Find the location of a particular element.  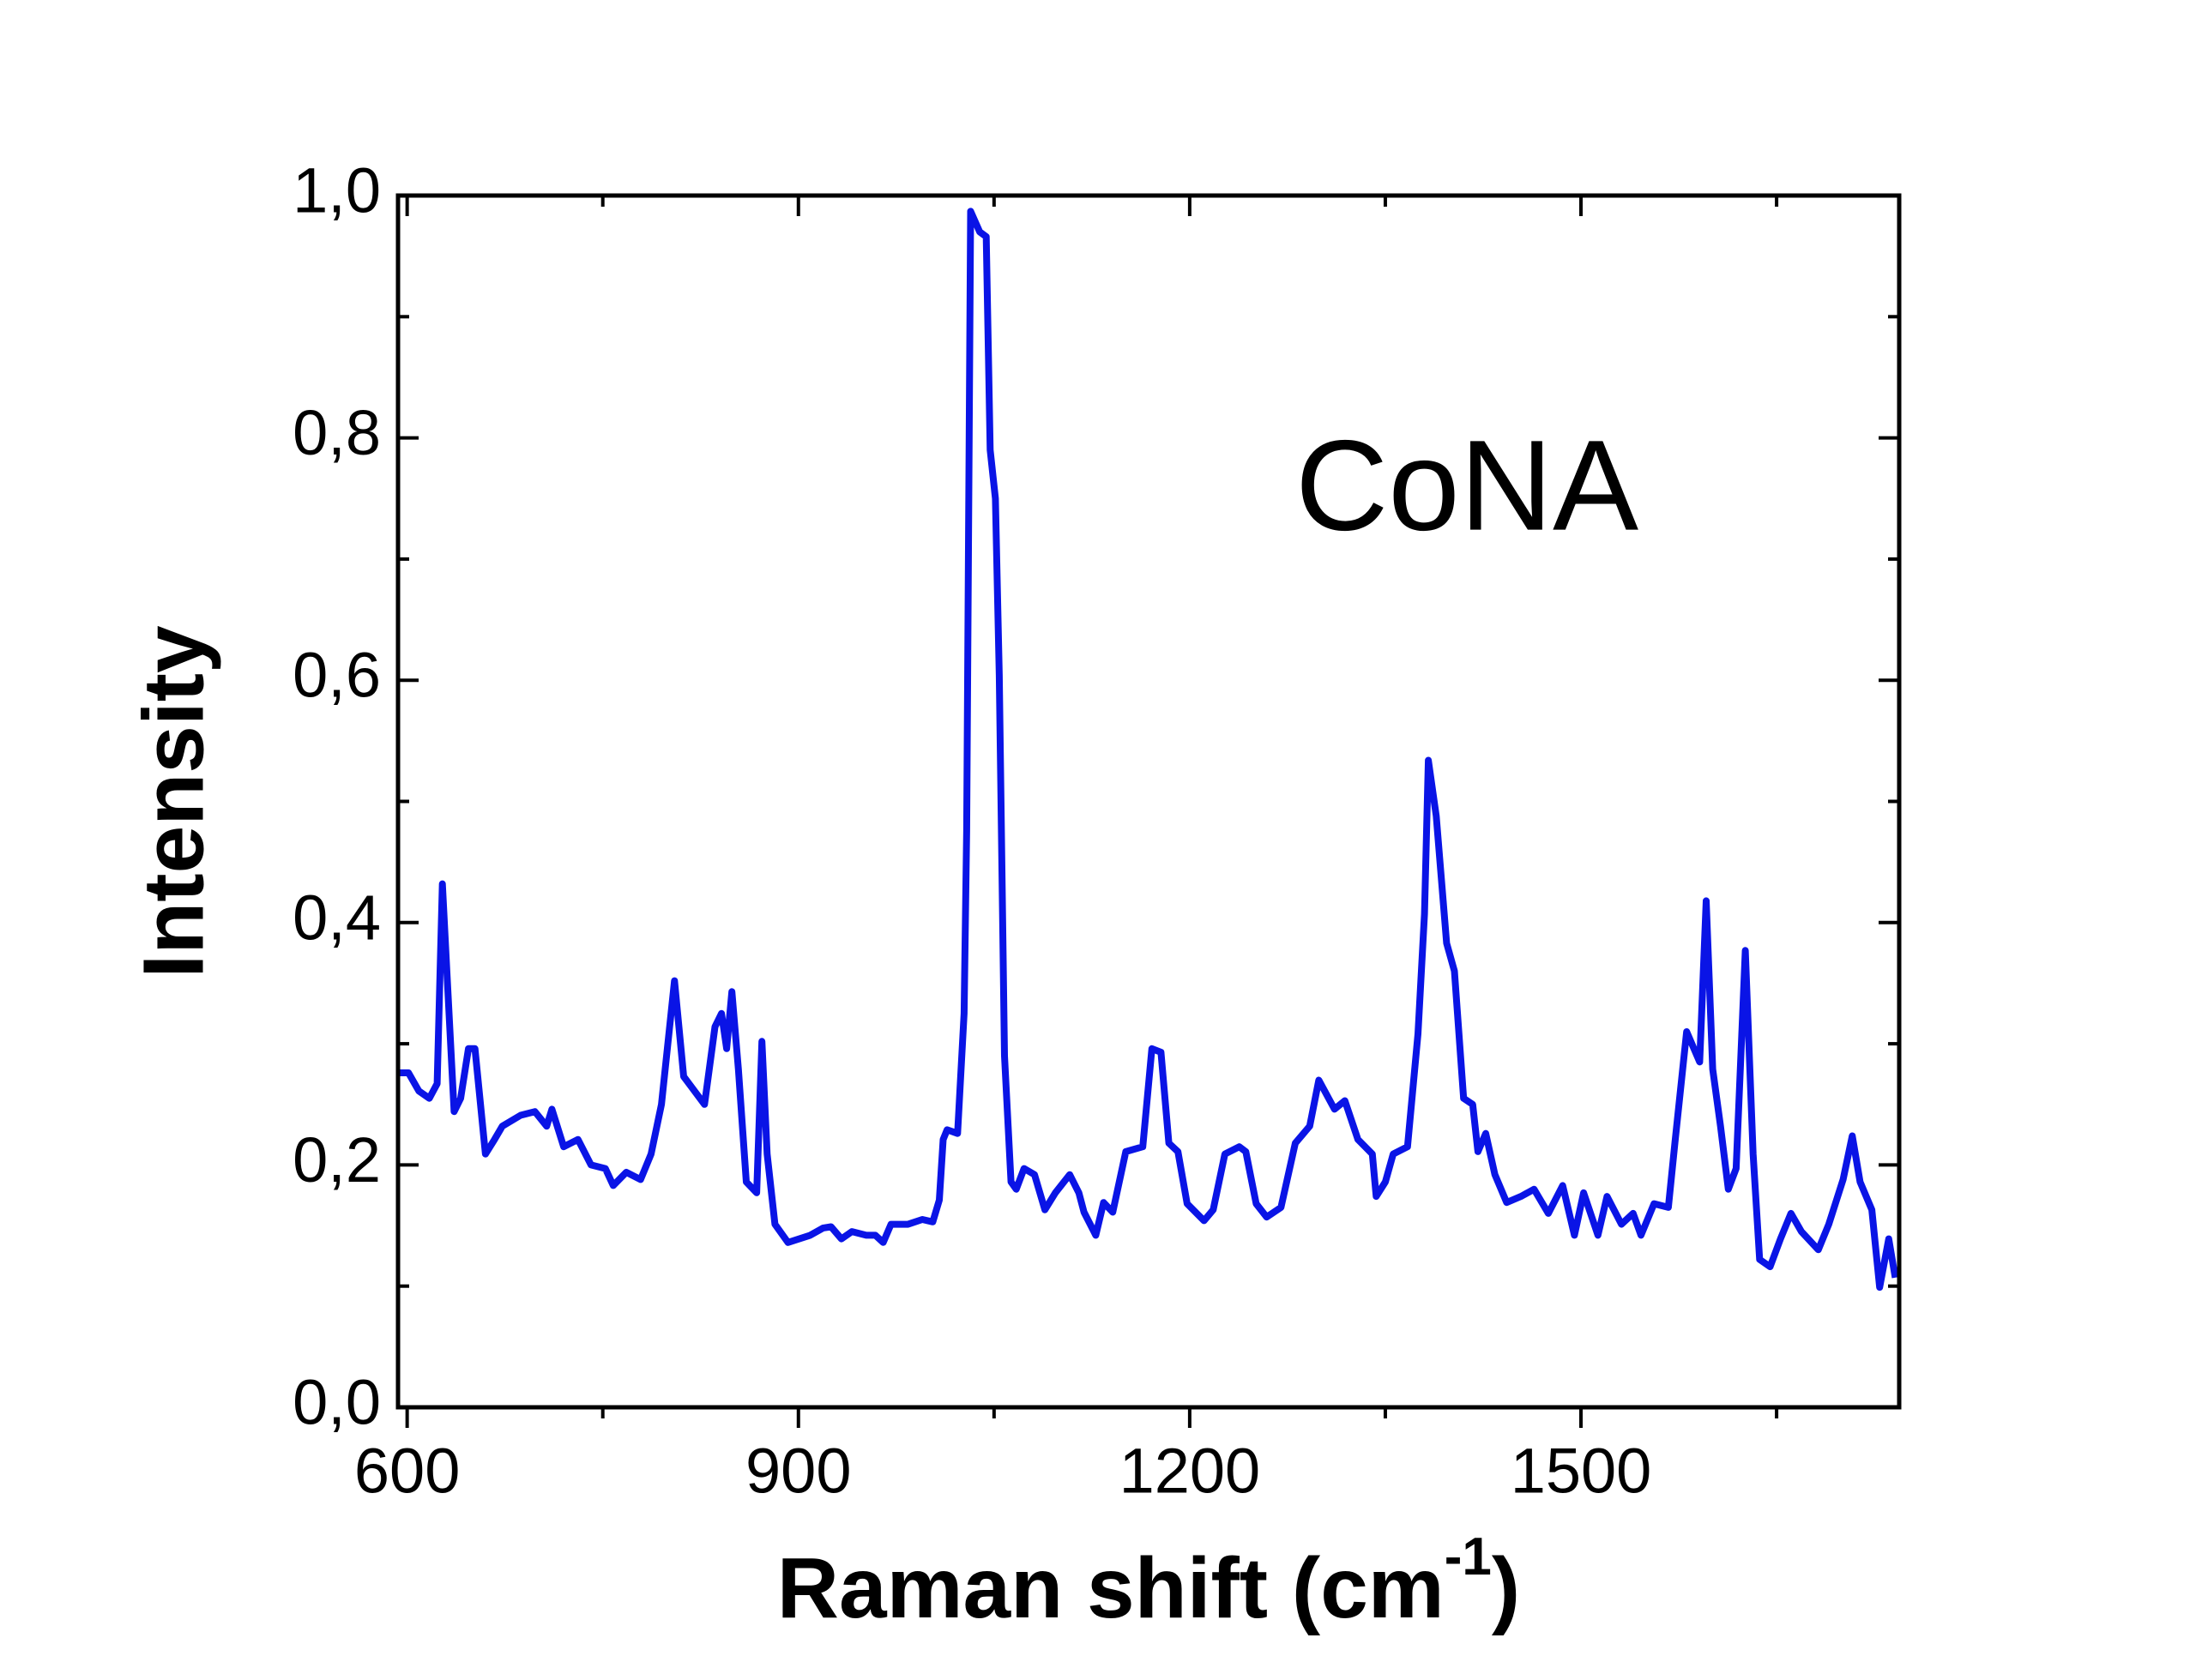

x-axis-label-text: Raman shift (cm is located at coordinates (1111, 1588).